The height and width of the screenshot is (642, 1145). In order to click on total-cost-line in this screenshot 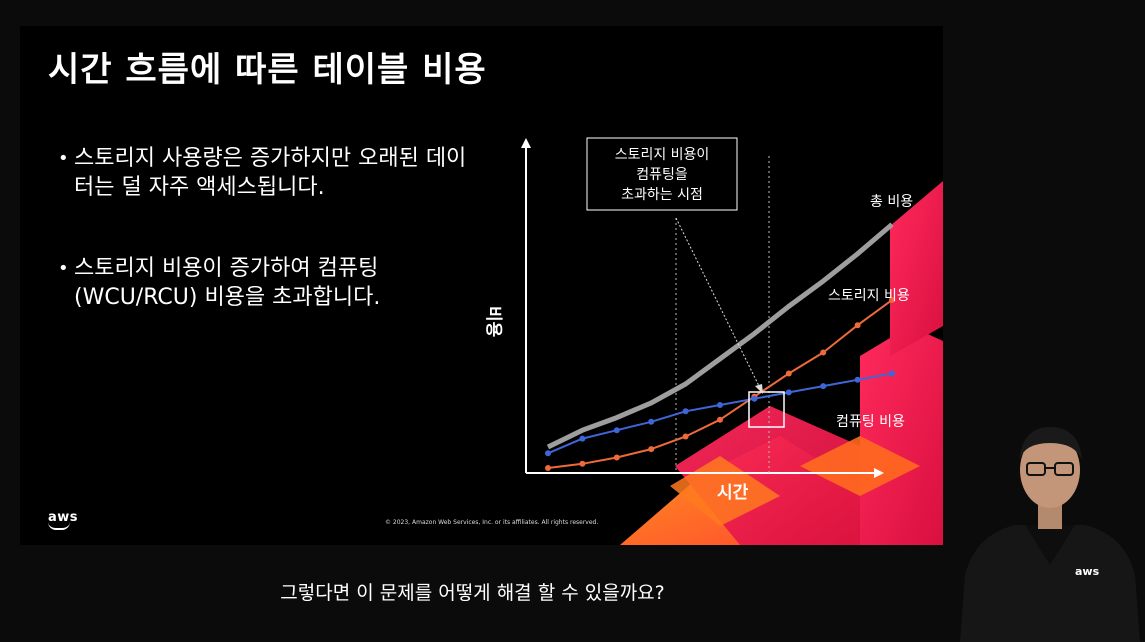, I will do `click(720, 336)`.